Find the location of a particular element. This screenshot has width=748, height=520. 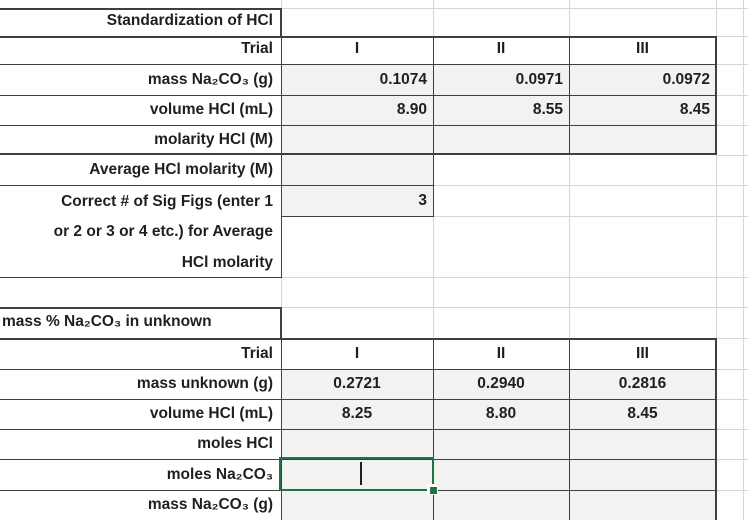

sigfig-value-fill is located at coordinates (357, 200).